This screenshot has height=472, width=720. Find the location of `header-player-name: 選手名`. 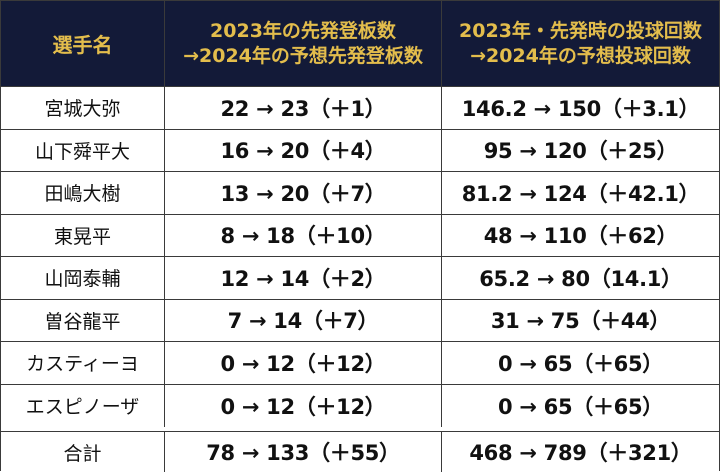

header-player-name: 選手名 is located at coordinates (83, 43).